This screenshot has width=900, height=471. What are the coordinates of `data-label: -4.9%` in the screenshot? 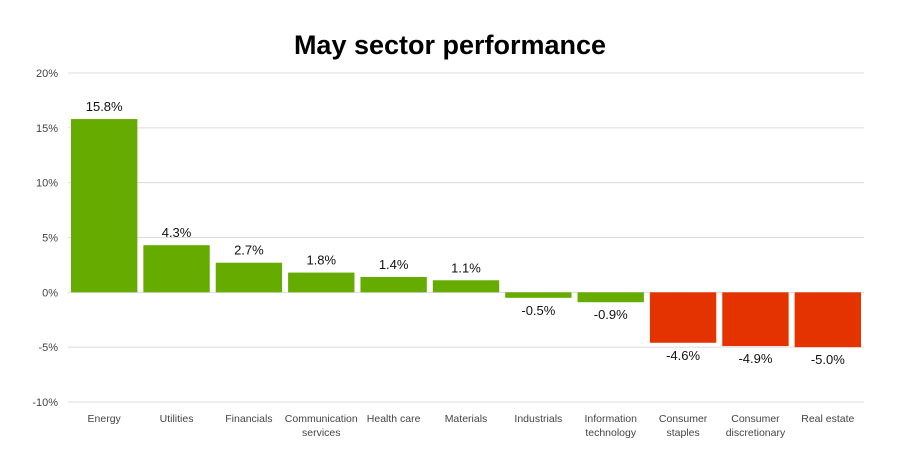 It's located at (755, 358).